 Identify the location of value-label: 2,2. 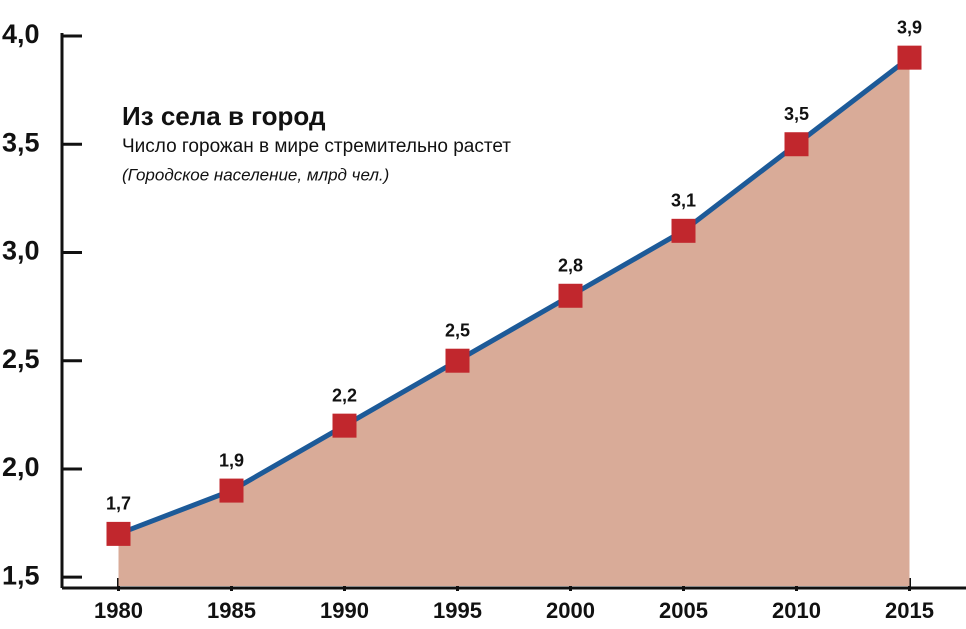
(344, 395).